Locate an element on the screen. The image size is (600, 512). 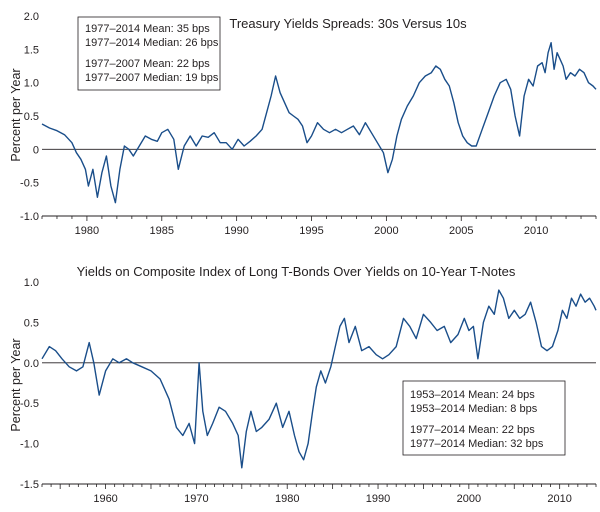
chart-top-x-tick-label: 2000 is located at coordinates (386, 231).